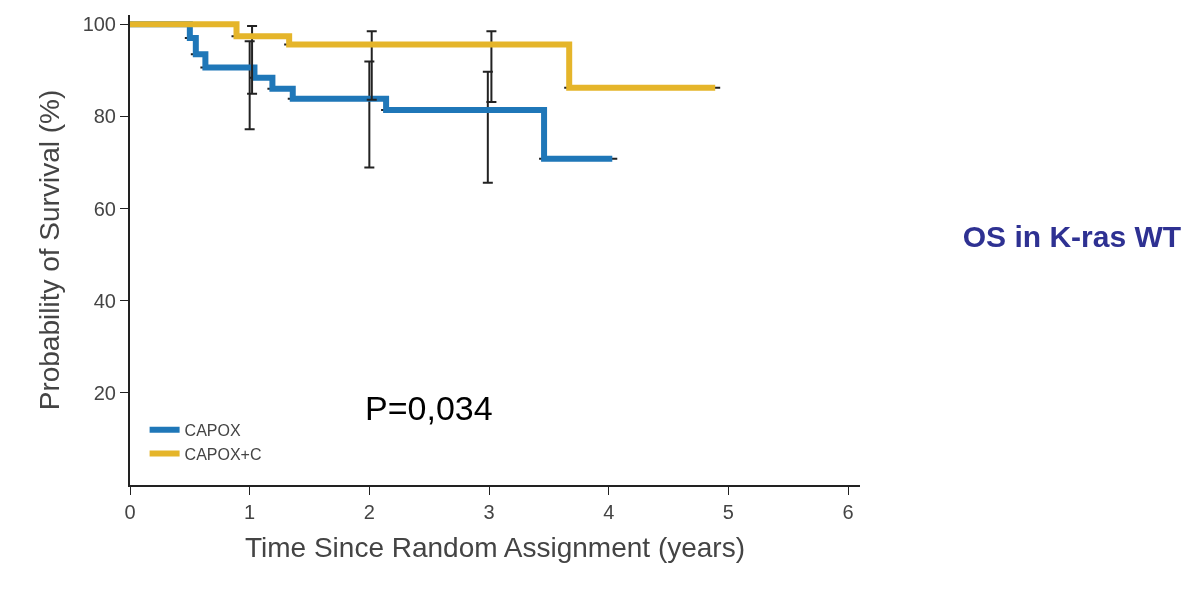  Describe the element at coordinates (495, 547) in the screenshot. I see `x-axis-title: Time Since Random Assignment (years)` at that location.